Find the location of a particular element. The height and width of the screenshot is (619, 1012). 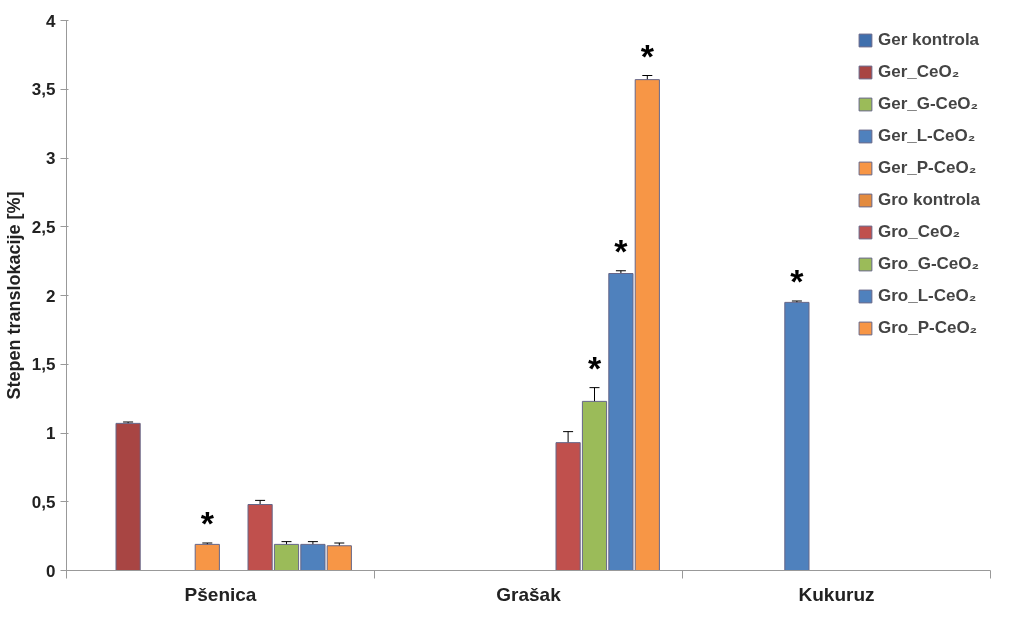

y-tick-label: 4 is located at coordinates (51, 21).